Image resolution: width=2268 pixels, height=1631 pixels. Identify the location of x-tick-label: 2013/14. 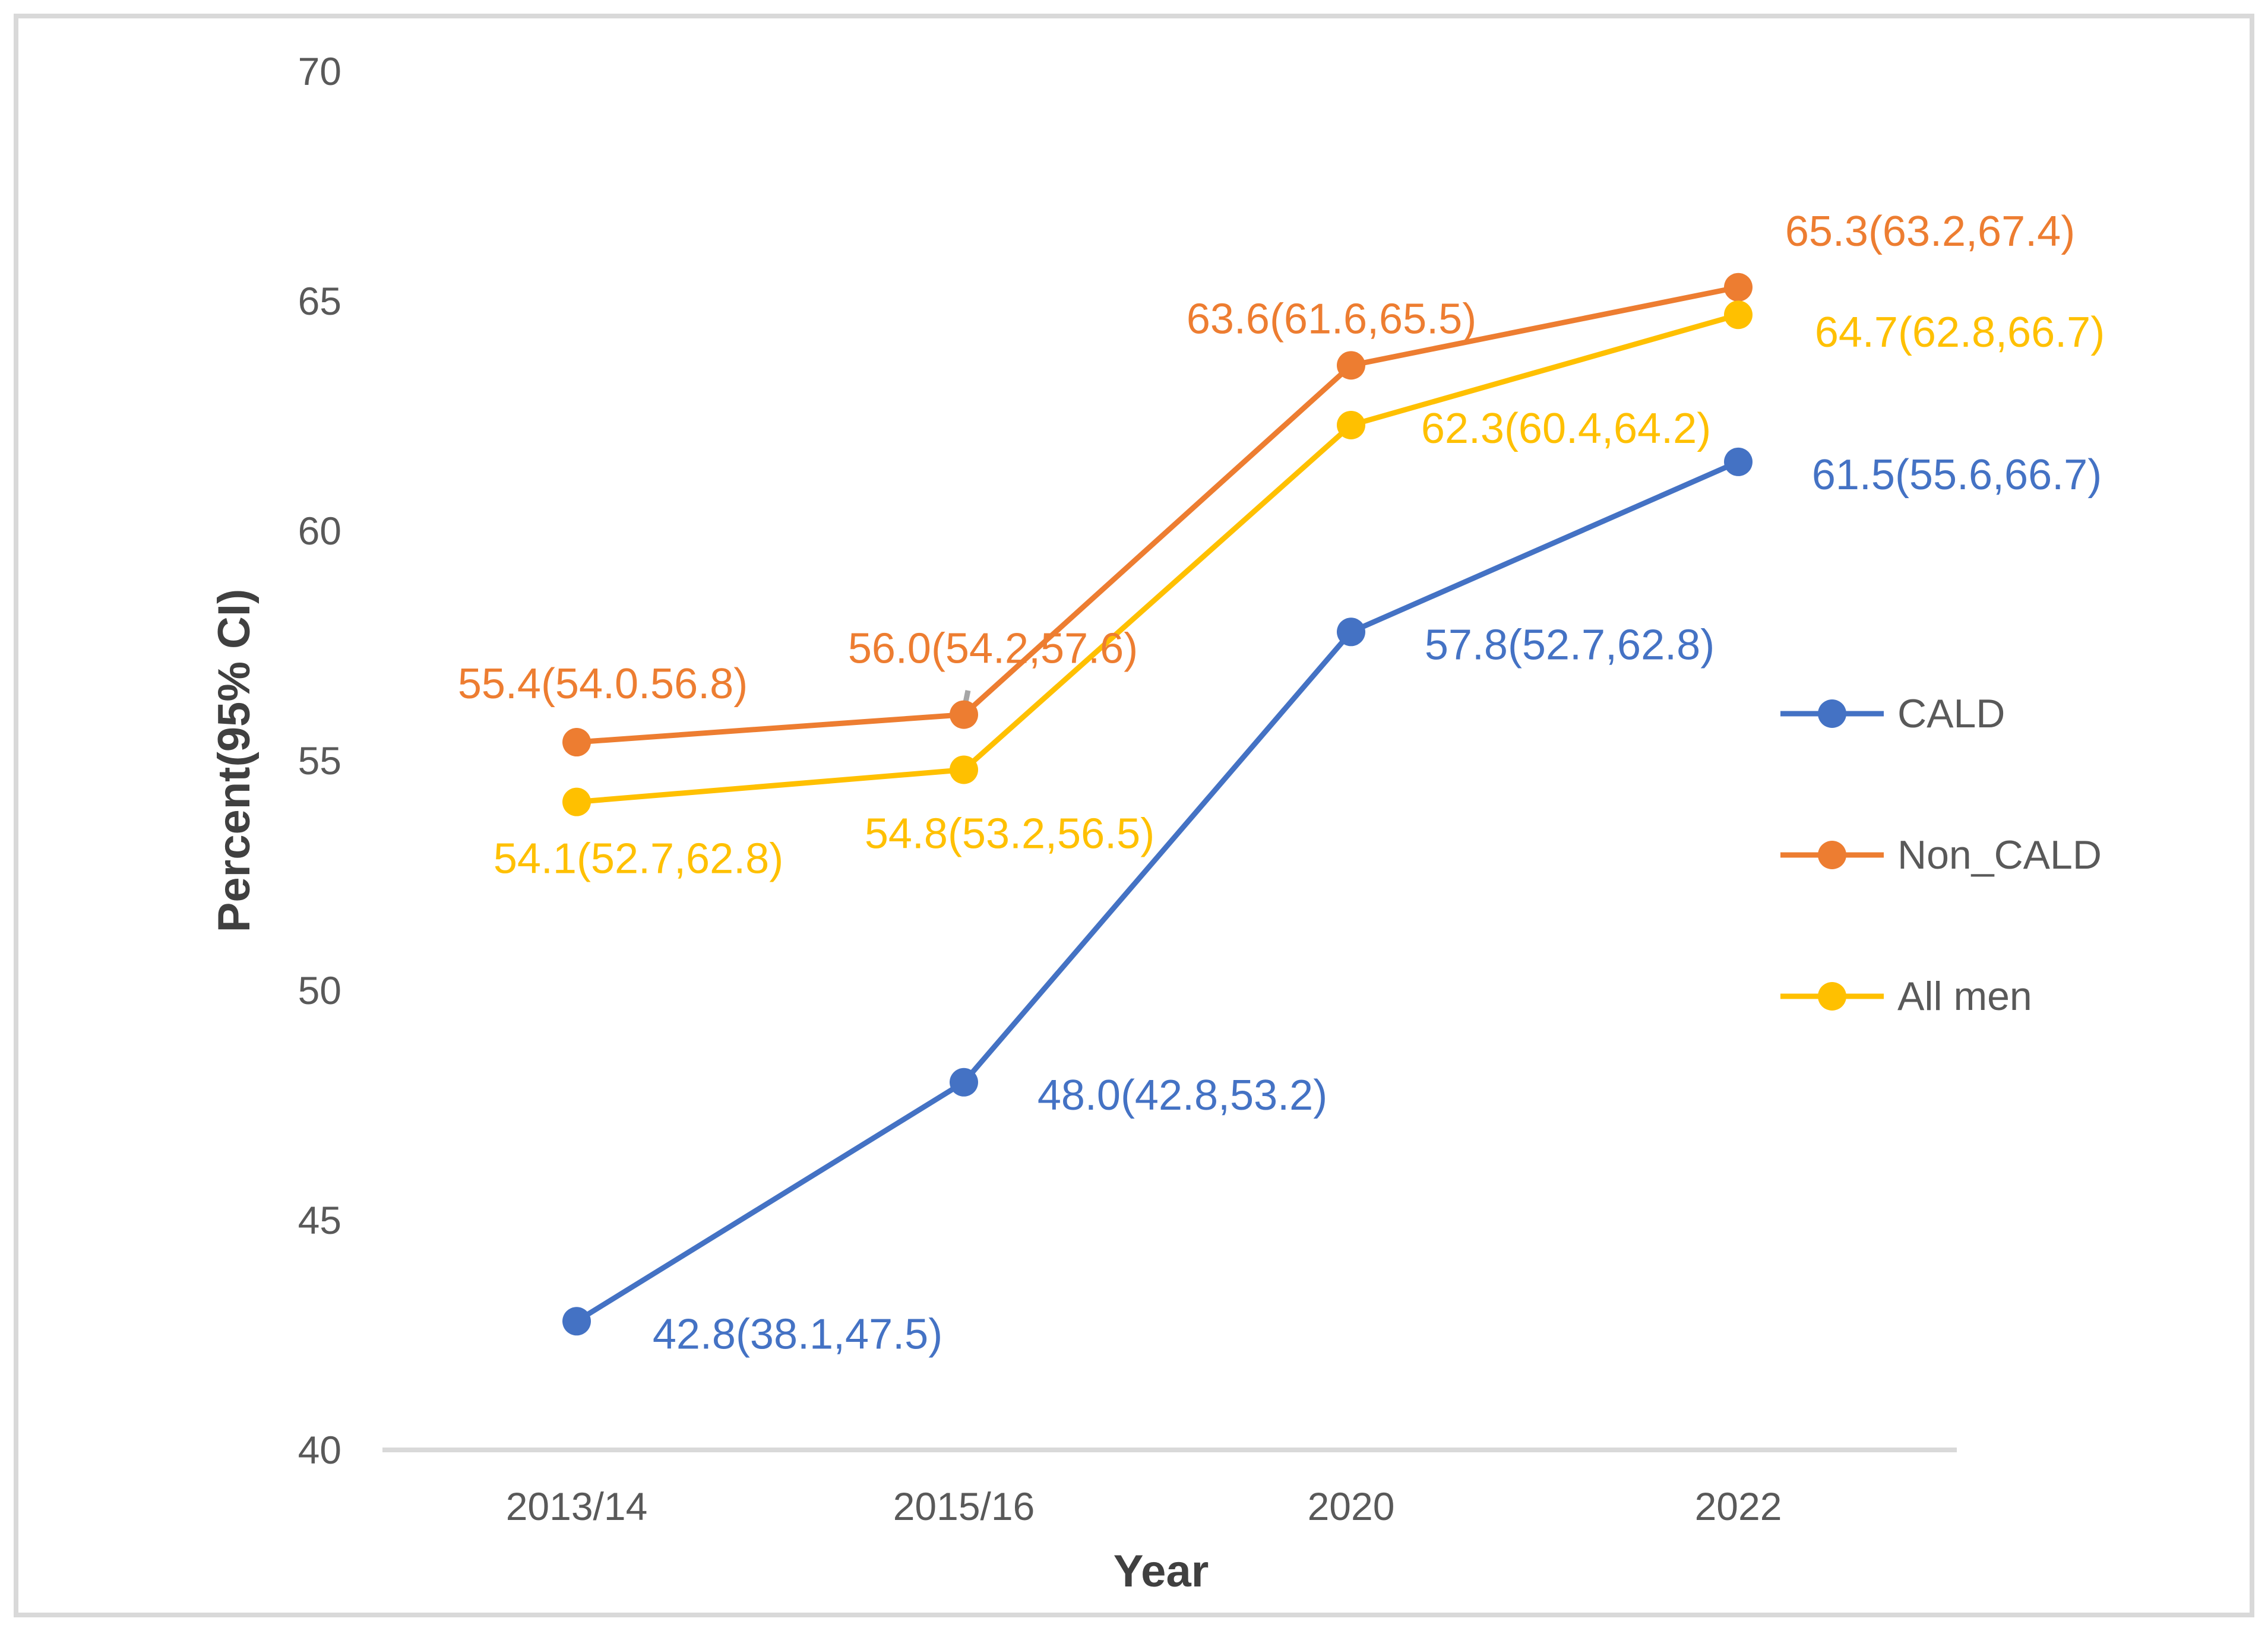
(577, 1506).